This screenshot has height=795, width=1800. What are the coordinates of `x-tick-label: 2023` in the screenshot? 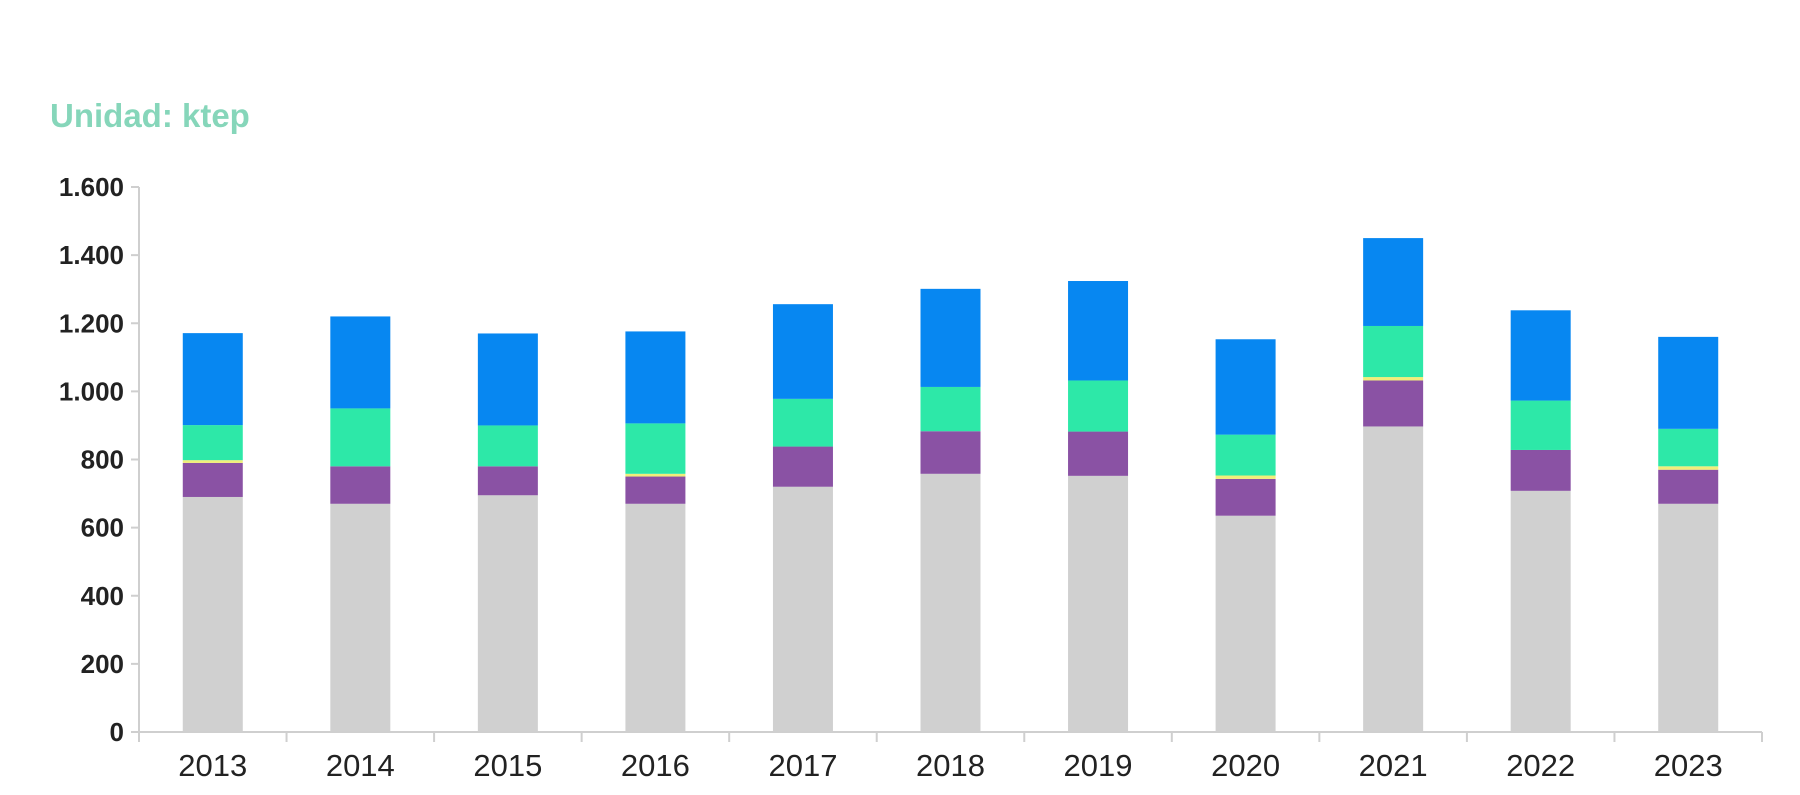 It's located at (1688, 765).